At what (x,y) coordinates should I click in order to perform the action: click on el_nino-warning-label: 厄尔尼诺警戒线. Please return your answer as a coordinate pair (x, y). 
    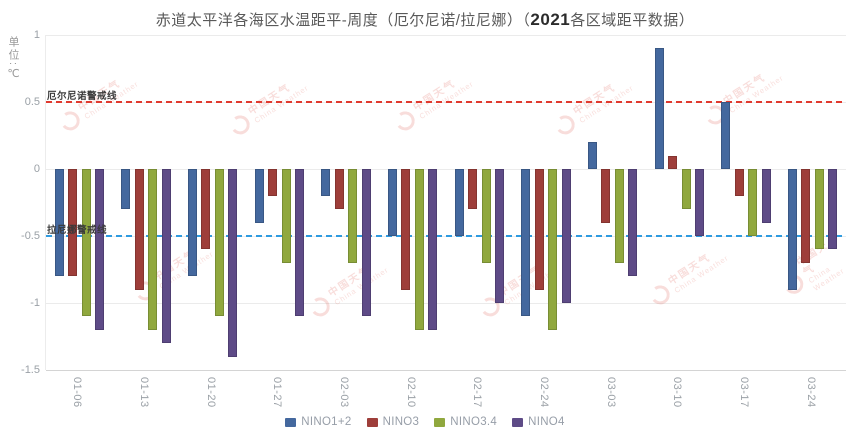
    Looking at the image, I should click on (82, 96).